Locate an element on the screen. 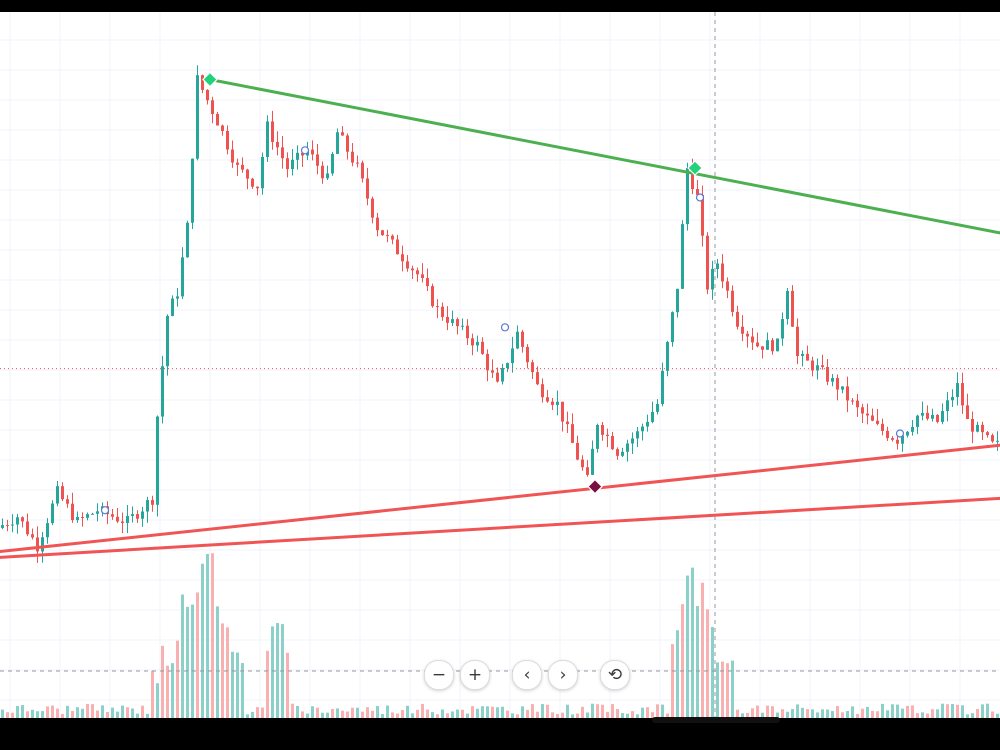 The image size is (1000, 750). zoom-in-button: + is located at coordinates (475, 675).